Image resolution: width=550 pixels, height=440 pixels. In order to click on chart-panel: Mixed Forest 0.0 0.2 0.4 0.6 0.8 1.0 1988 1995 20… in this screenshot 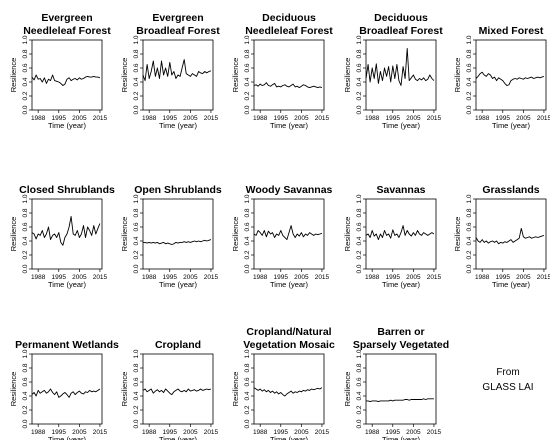, I will do `click(501, 77)`.